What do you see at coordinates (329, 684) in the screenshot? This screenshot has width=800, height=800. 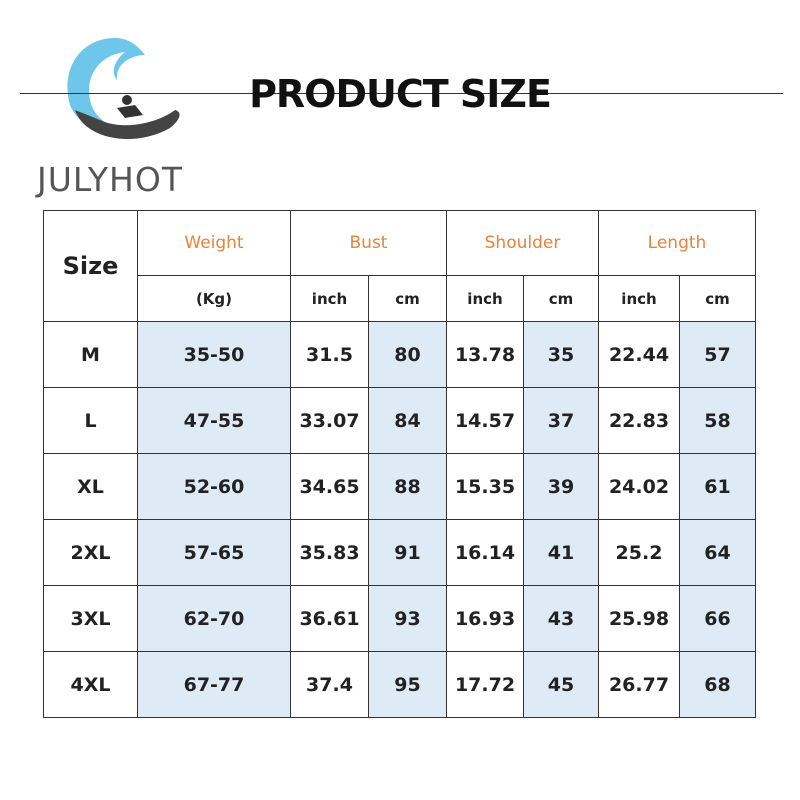 I see `value-cell: 37.4` at bounding box center [329, 684].